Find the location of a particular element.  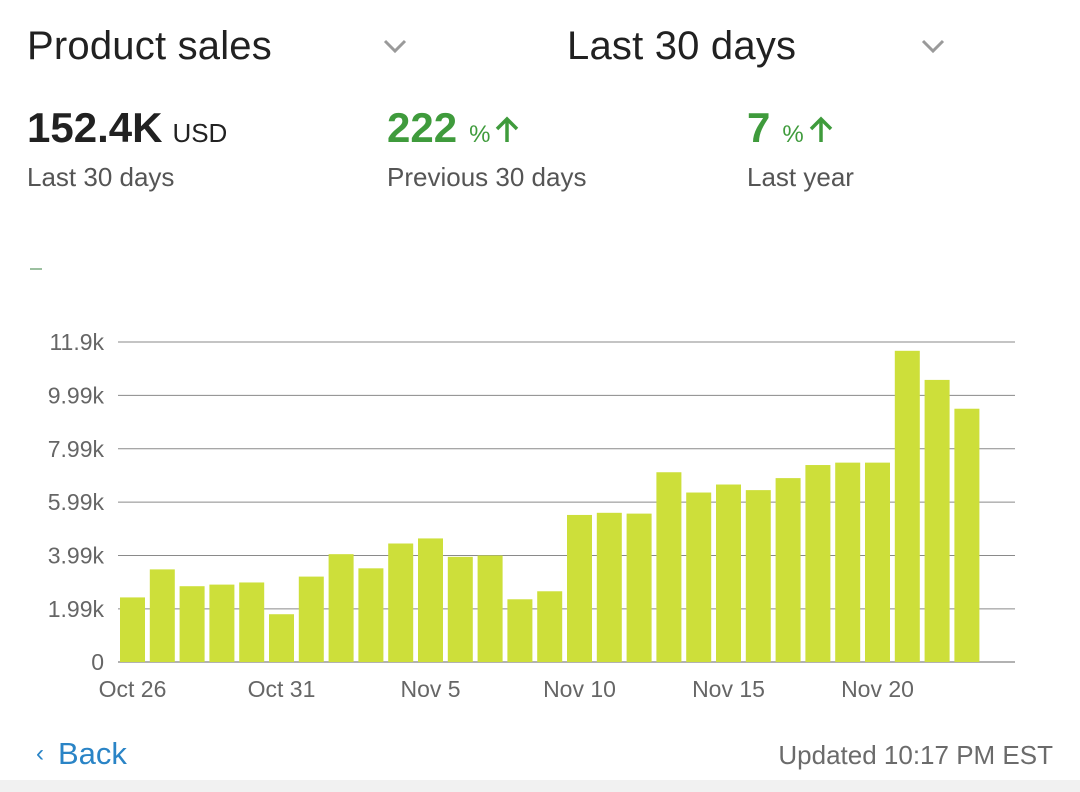

bottom-bar is located at coordinates (540, 786).